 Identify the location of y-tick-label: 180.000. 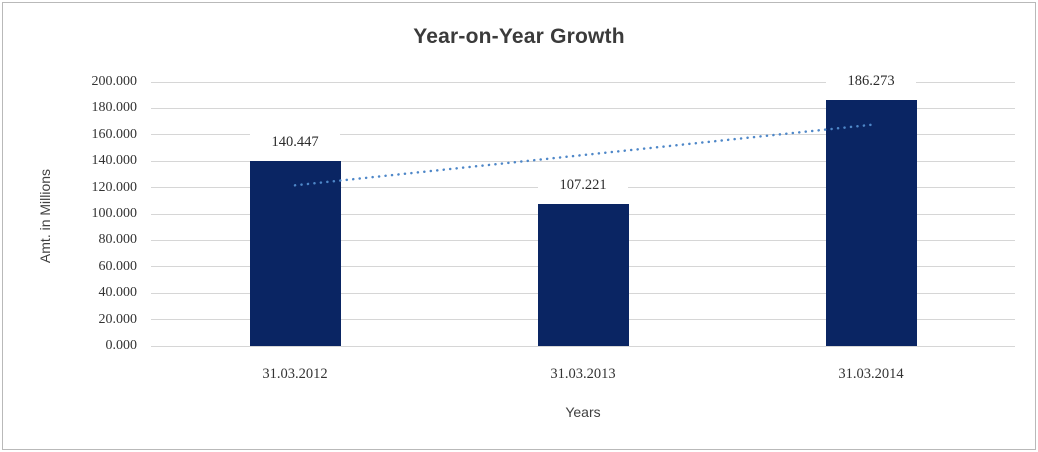
(114, 108).